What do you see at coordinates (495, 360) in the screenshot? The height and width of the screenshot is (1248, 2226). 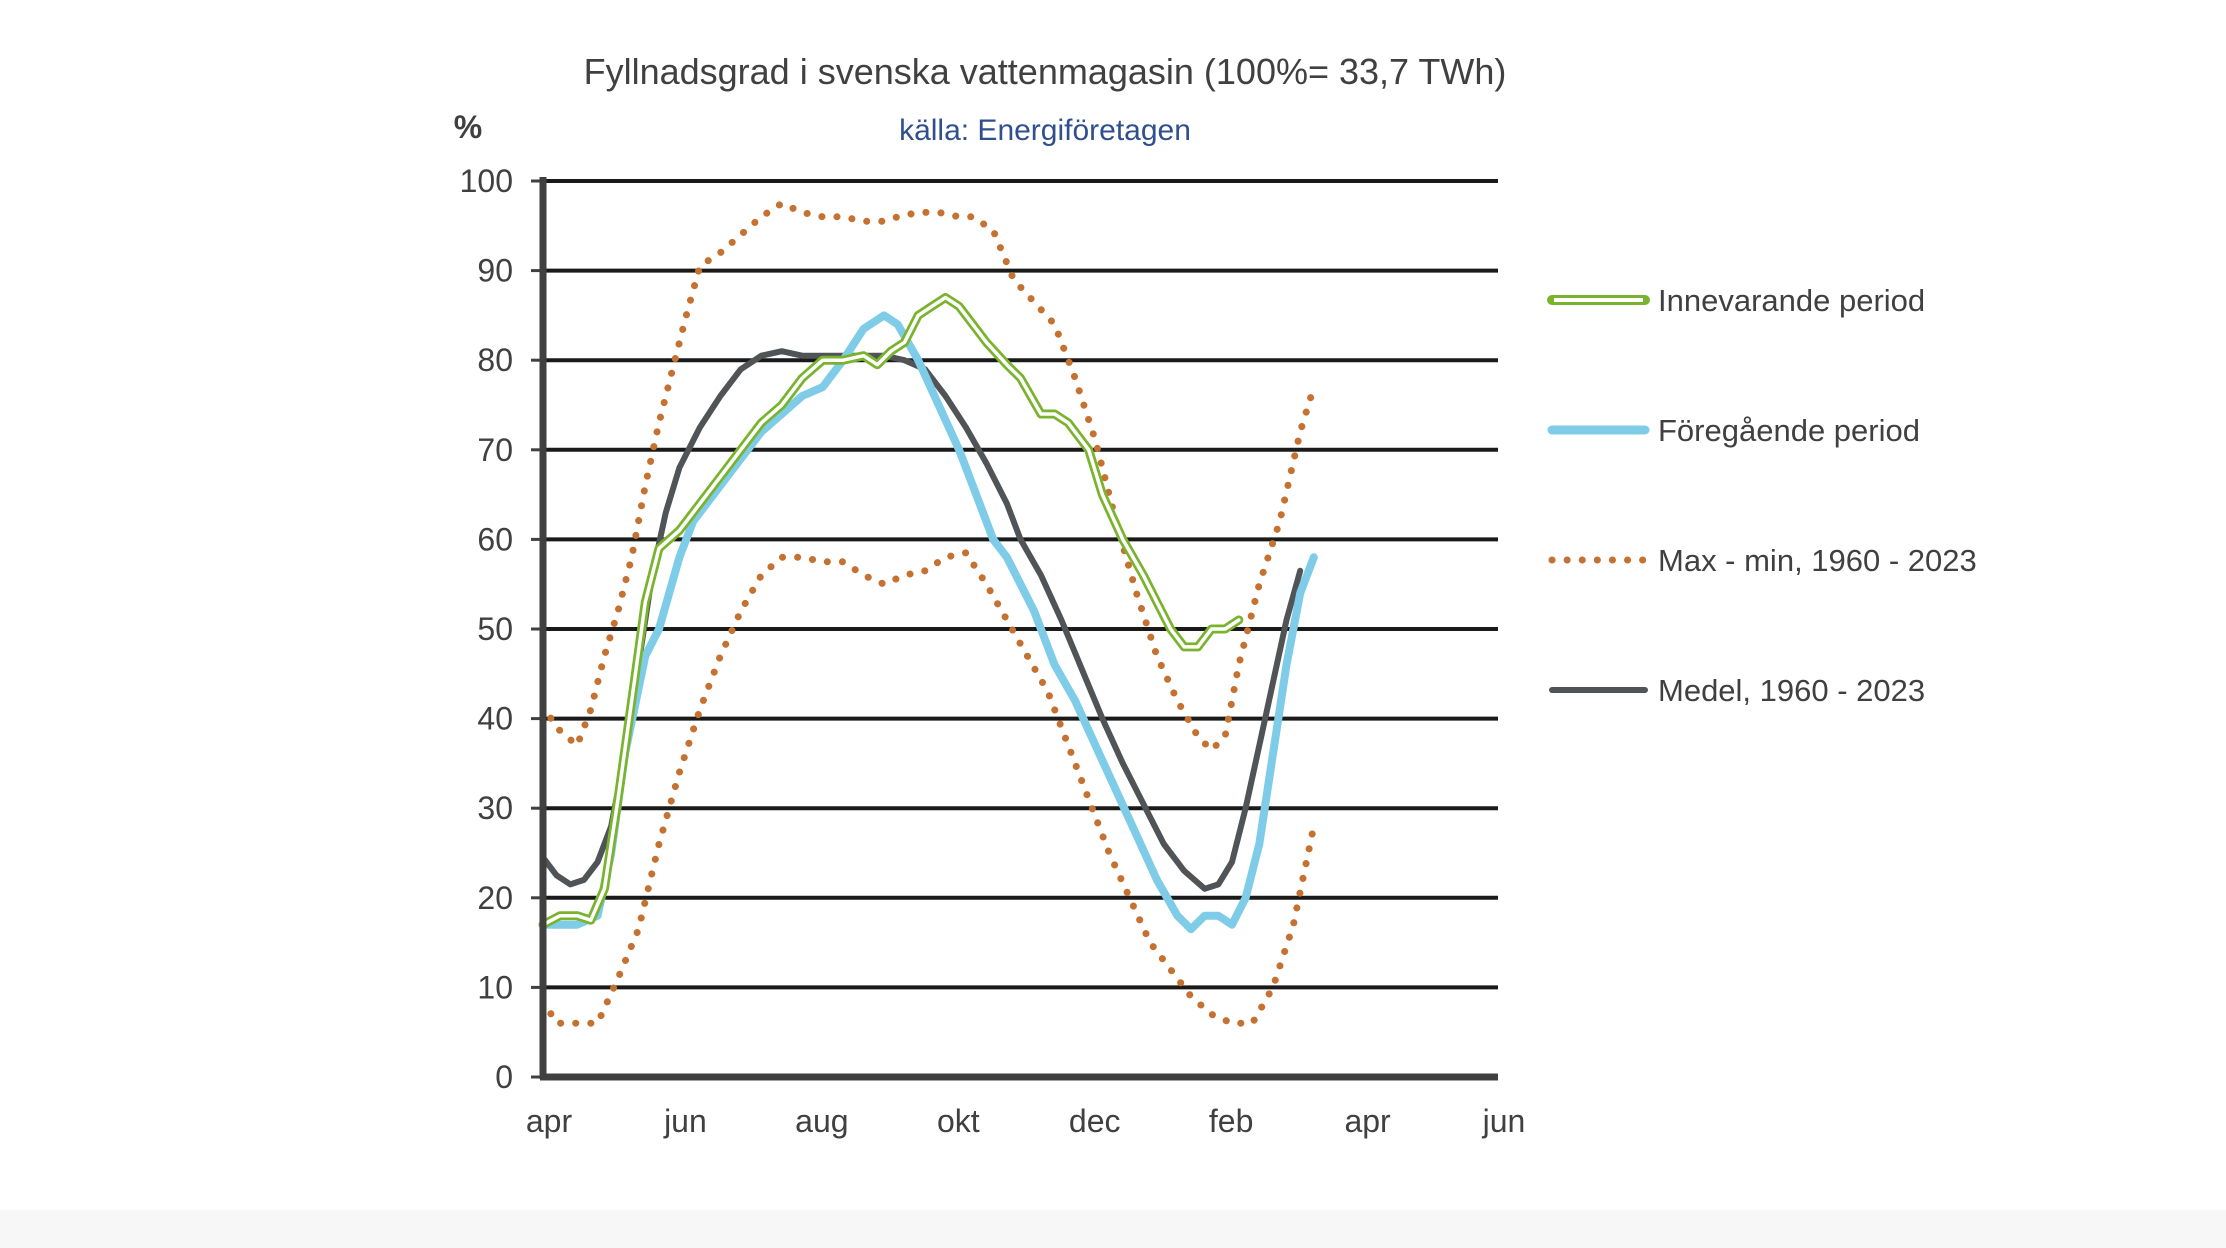 I see `y-tick-label-80: 80` at bounding box center [495, 360].